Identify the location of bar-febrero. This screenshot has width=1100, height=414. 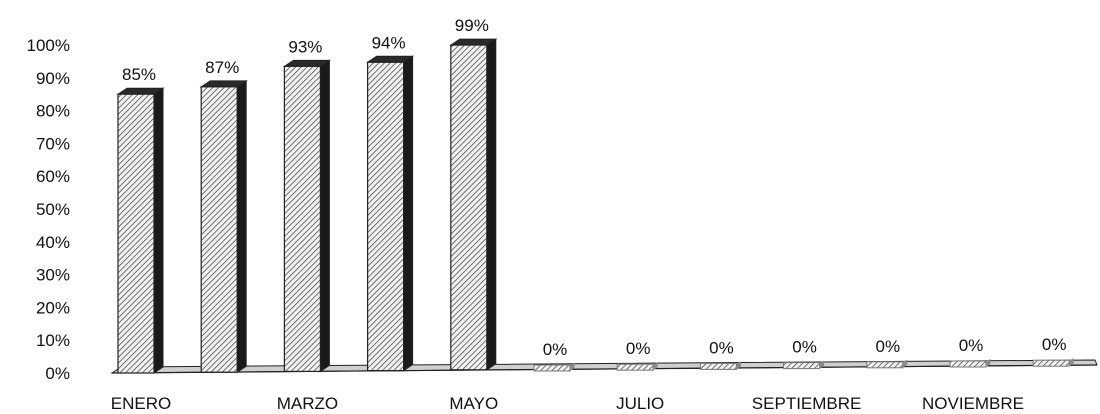
(223, 226).